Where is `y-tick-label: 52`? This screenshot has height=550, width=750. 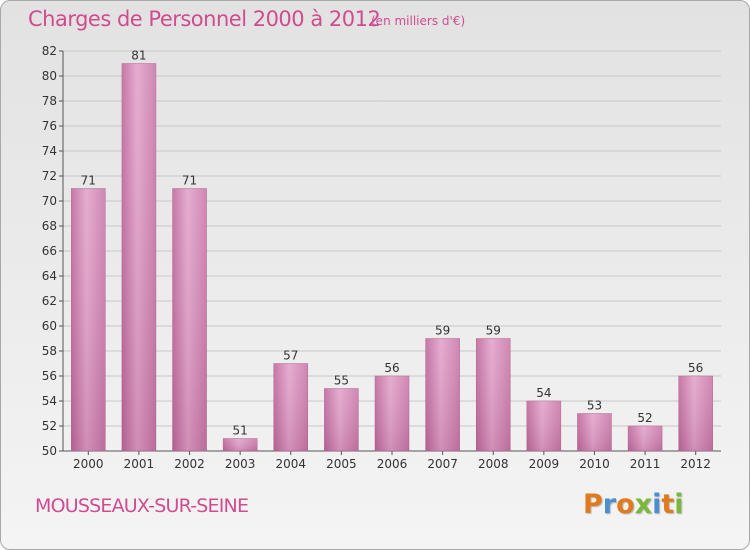 y-tick-label: 52 is located at coordinates (49, 426).